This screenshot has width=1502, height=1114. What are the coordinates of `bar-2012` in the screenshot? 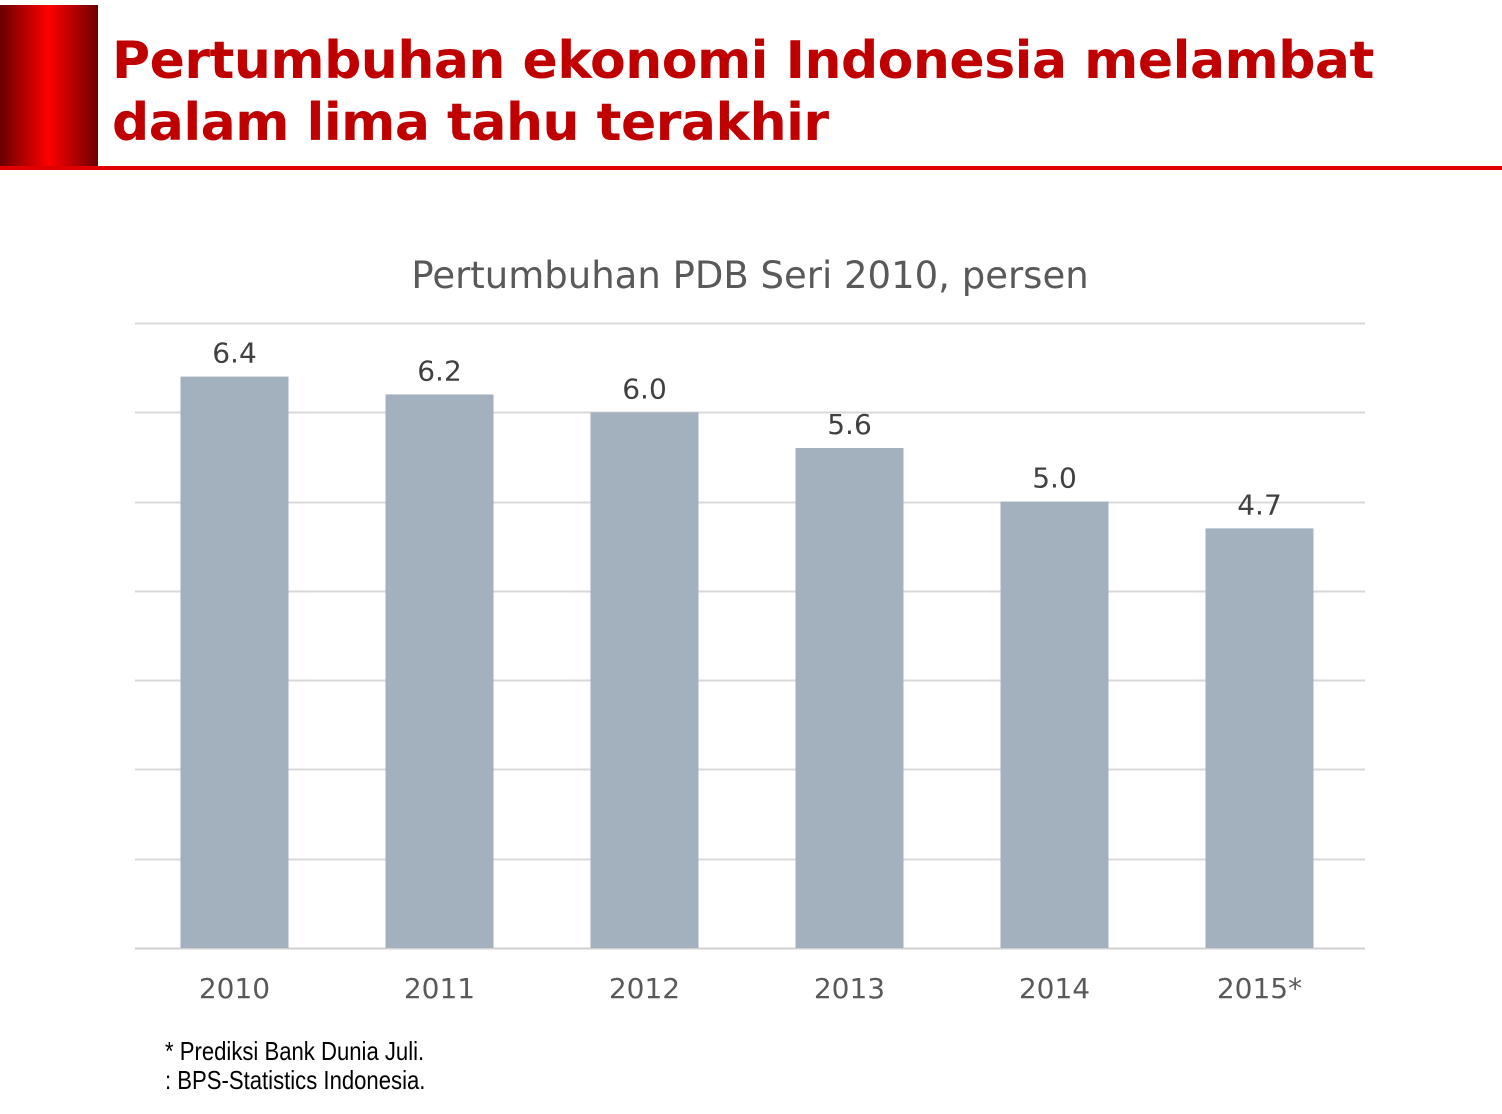 It's located at (644, 680).